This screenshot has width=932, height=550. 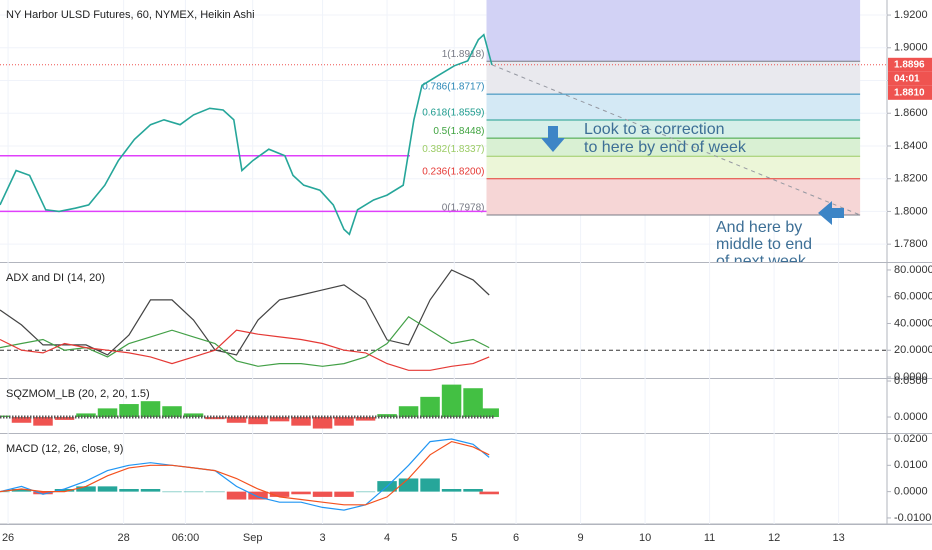 What do you see at coordinates (64, 449) in the screenshot?
I see `panel-title: MACD (12, 26, close, 9)` at bounding box center [64, 449].